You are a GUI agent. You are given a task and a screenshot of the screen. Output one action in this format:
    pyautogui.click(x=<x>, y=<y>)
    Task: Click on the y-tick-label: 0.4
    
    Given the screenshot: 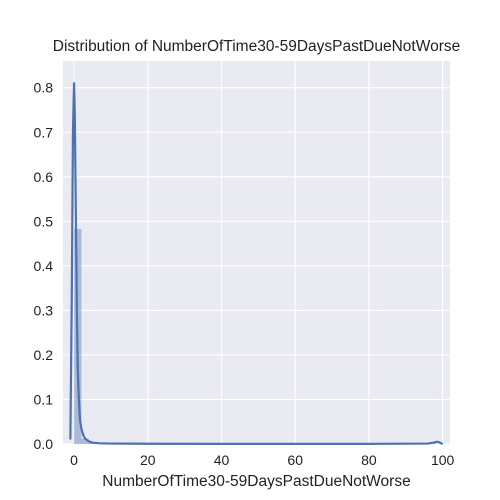 What is the action you would take?
    pyautogui.click(x=44, y=266)
    